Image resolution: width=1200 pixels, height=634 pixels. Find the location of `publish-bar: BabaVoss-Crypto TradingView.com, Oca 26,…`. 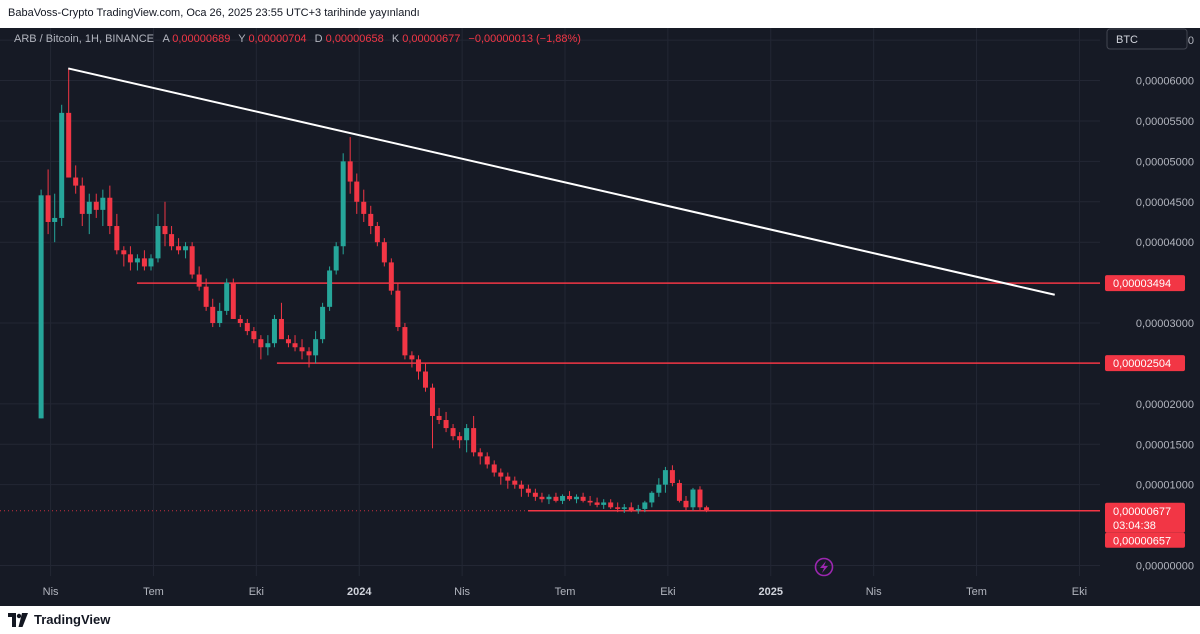

publish-bar: BabaVoss-Crypto TradingView.com, Oca 26,… is located at coordinates (600, 14).